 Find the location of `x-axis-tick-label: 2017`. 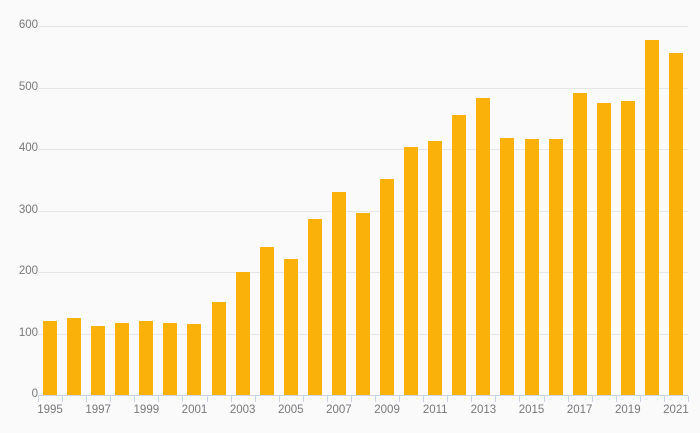

x-axis-tick-label: 2017 is located at coordinates (579, 410).